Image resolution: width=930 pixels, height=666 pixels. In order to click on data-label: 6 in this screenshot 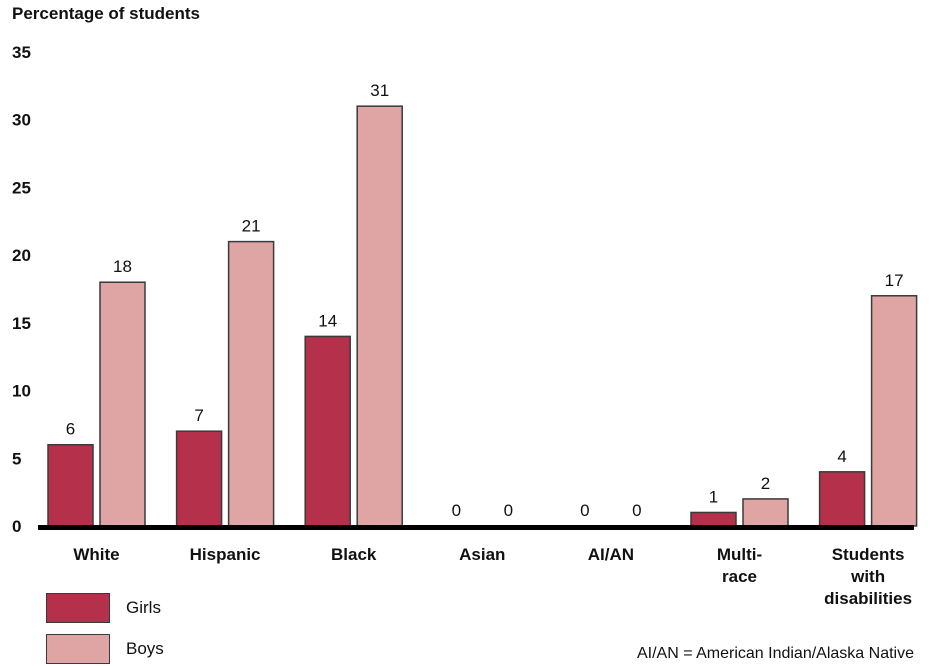, I will do `click(70, 429)`.